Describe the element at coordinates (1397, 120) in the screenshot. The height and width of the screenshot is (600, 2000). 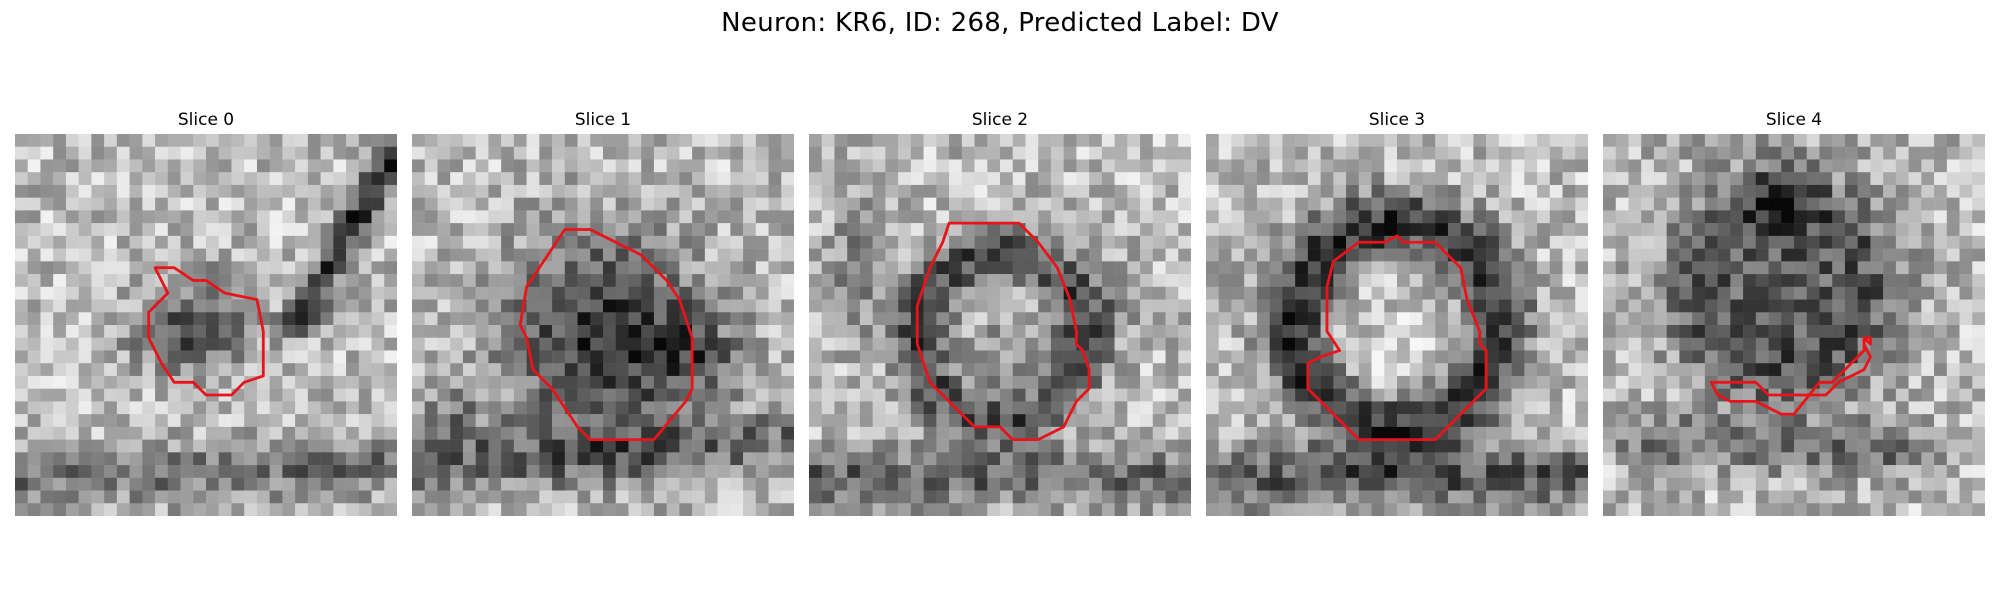
I see `slice-title: Slice 3` at that location.